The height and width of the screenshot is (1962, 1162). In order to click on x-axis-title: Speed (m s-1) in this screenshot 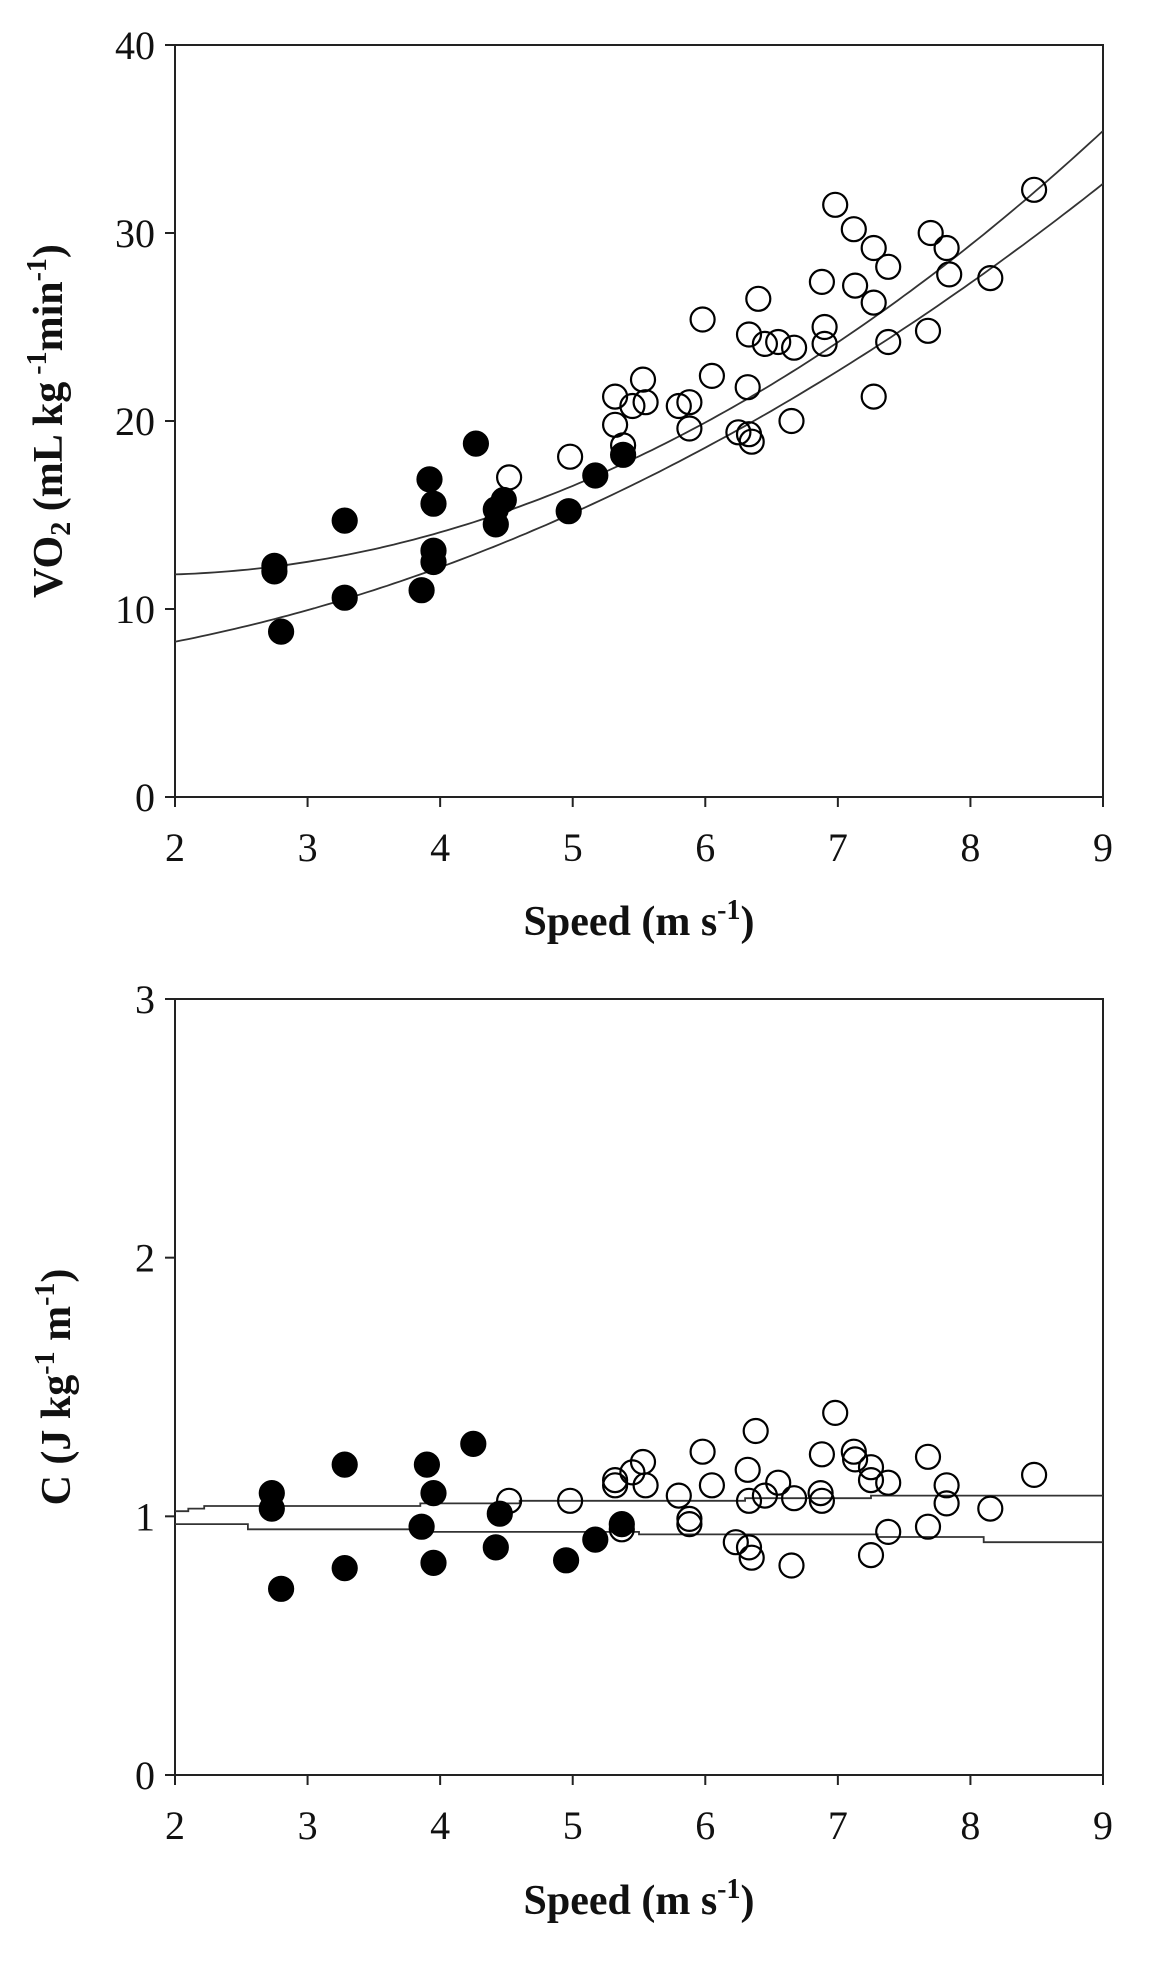, I will do `click(638, 920)`.